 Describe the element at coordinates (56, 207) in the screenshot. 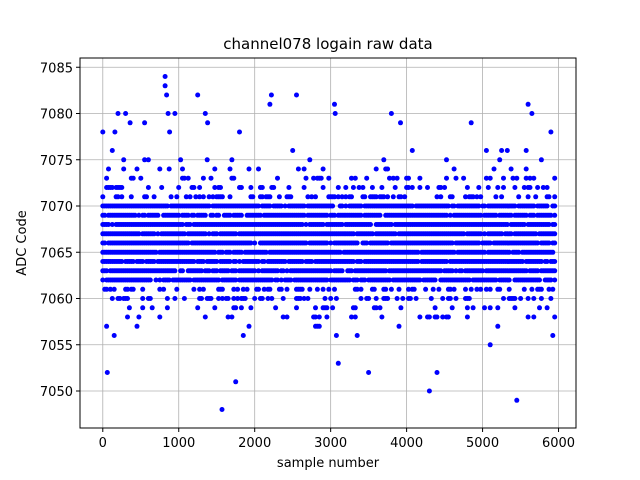

I see `y-tick-label: 7070` at that location.